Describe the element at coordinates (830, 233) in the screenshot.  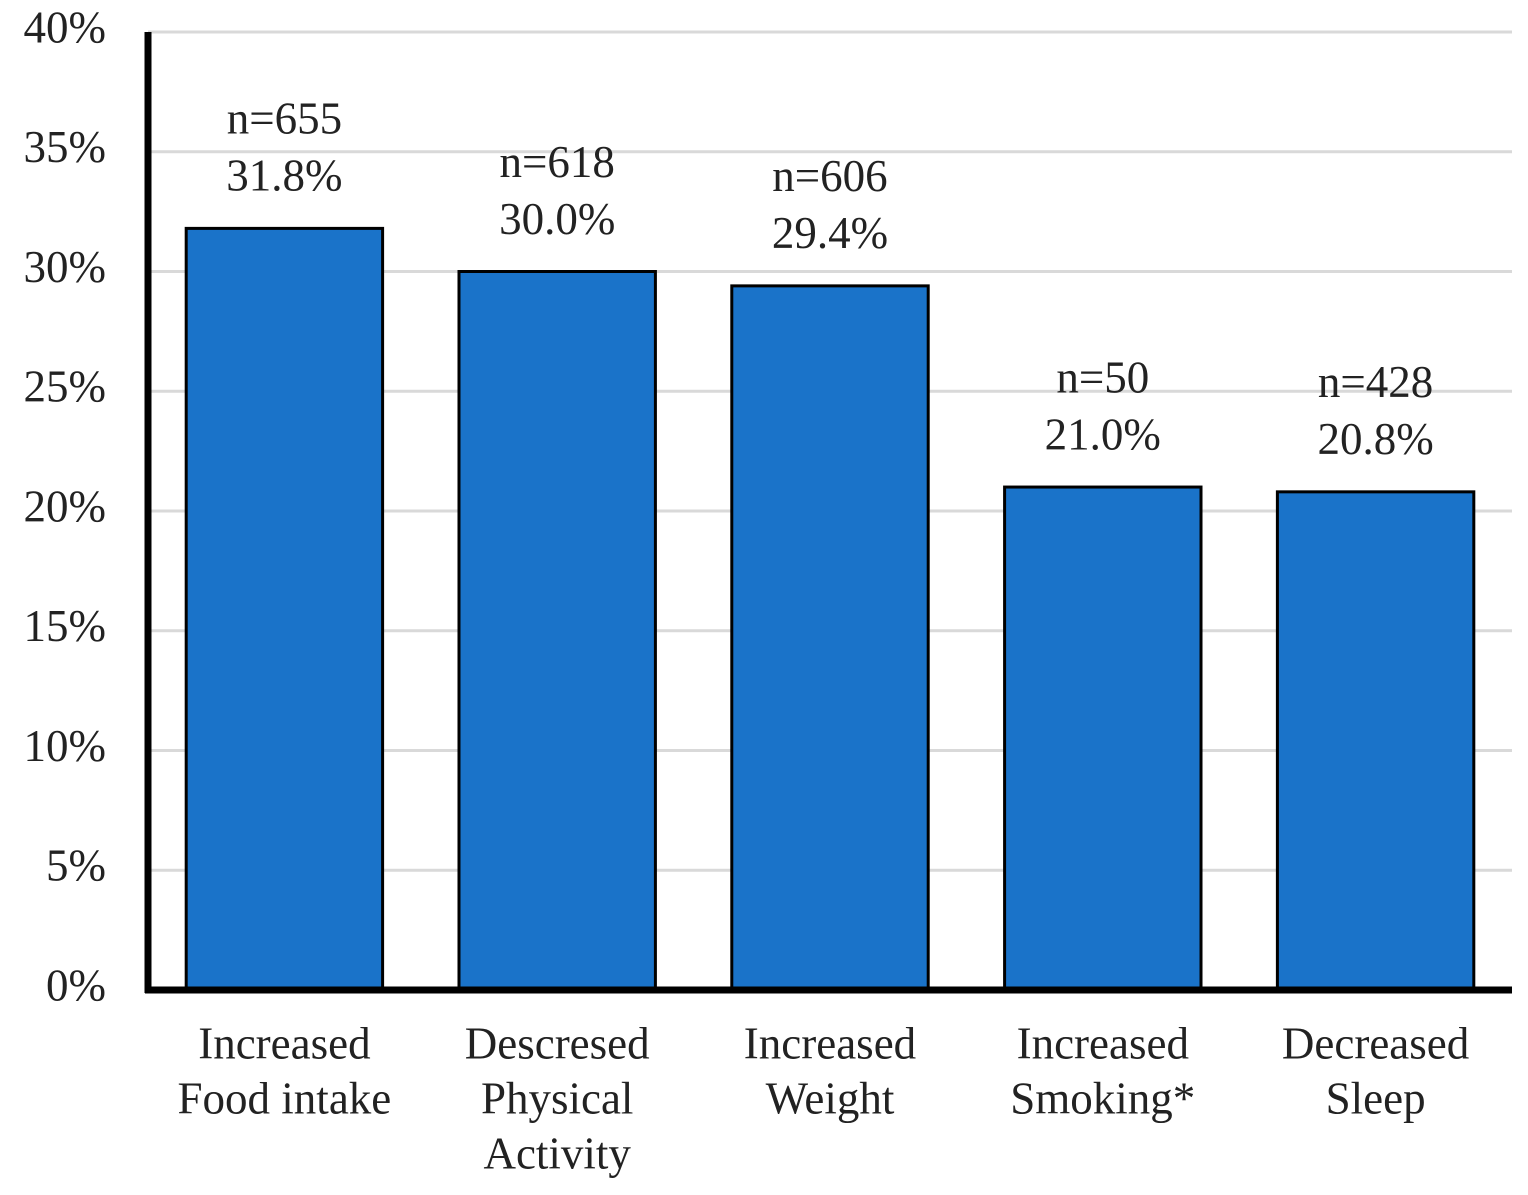
I see `value-label: 29.4%` at that location.